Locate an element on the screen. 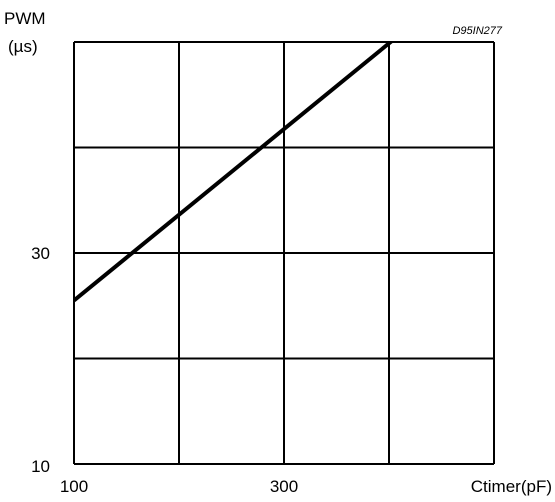 This screenshot has width=555, height=502. y-axis-title-line2: (µs) is located at coordinates (23, 46).